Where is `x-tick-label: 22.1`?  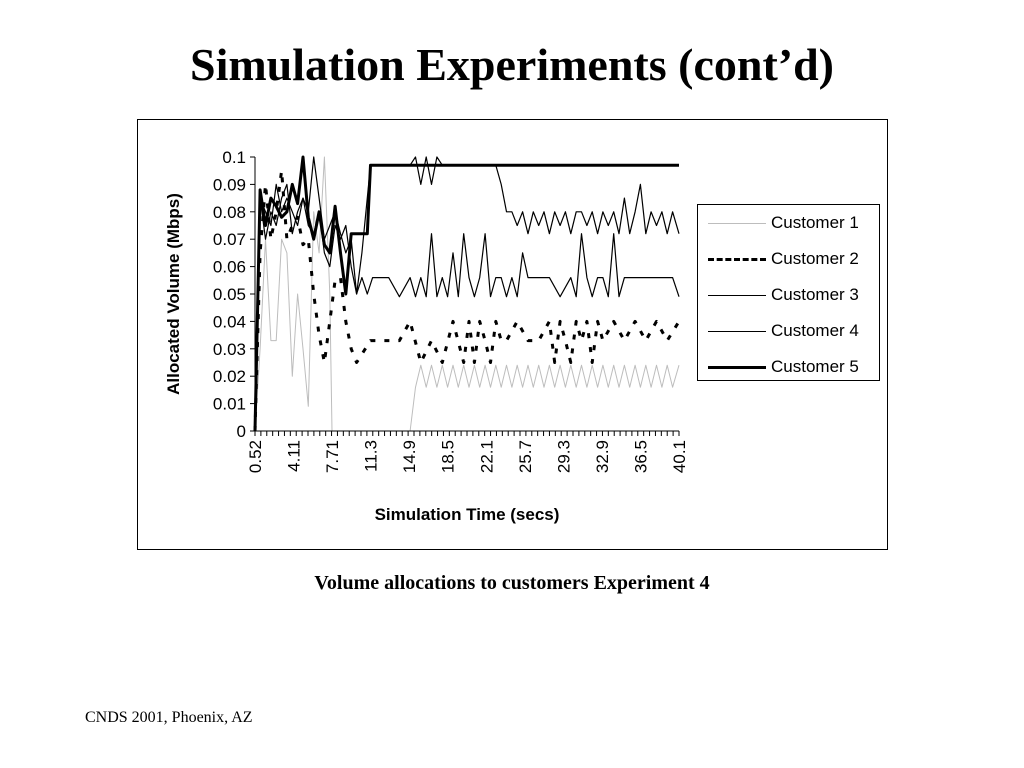
x-tick-label: 22.1 is located at coordinates (486, 456).